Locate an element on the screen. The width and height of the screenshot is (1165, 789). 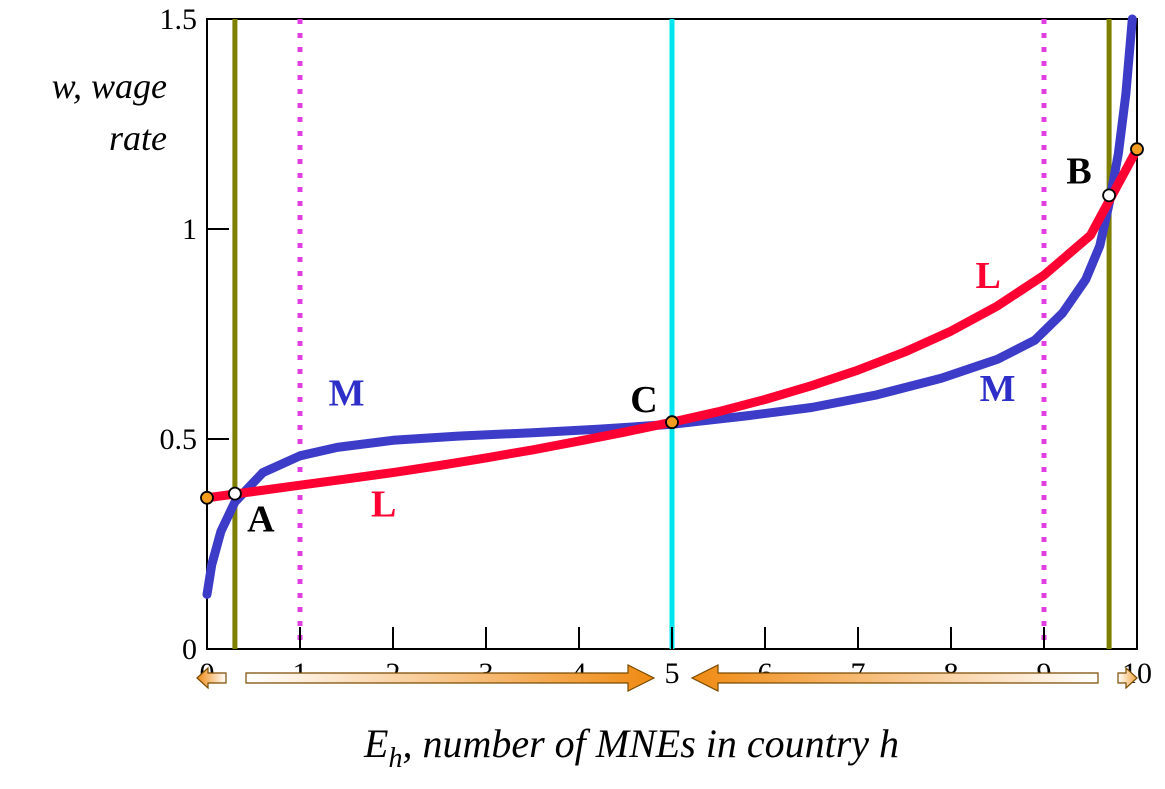
arrow-right-small-icon is located at coordinates (1127, 678).